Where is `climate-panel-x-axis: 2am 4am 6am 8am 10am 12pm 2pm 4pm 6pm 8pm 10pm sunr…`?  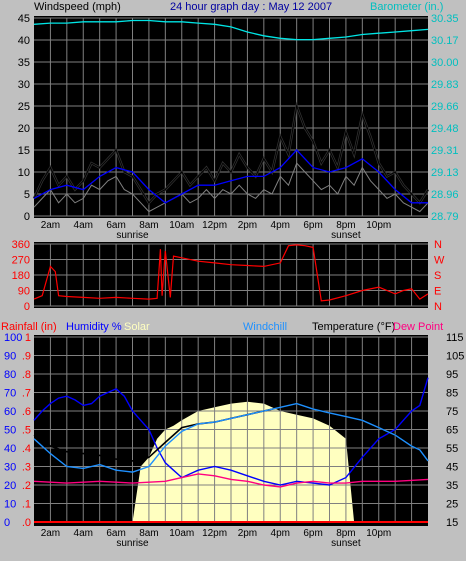 climate-panel-x-axis: 2am 4am 6am 8am 10am 12pm 2pm 4pm 6pm 8pm 10pm sunr… is located at coordinates (216, 538).